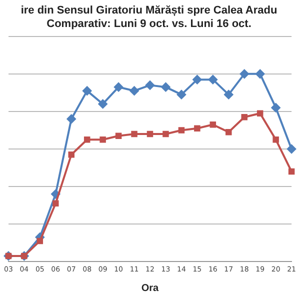 This screenshot has height=300, width=300. Describe the element at coordinates (150, 288) in the screenshot. I see `x-axis-title: Ora` at that location.